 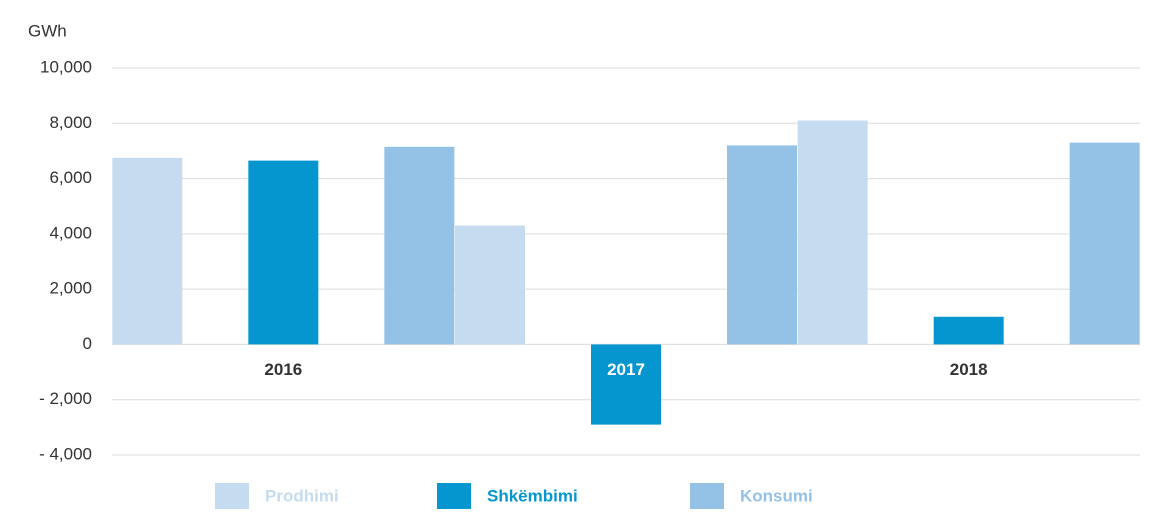 What do you see at coordinates (532, 495) in the screenshot?
I see `legend-label: Shkëmbimi` at bounding box center [532, 495].